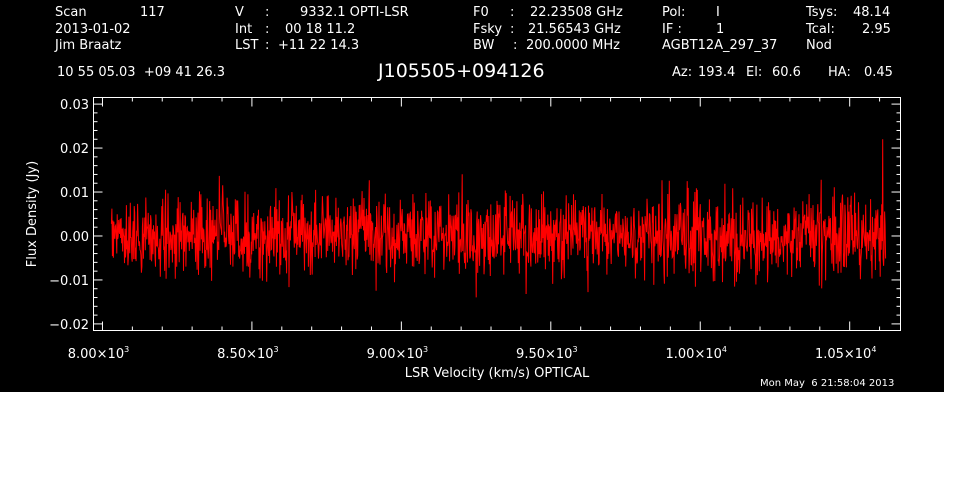  What do you see at coordinates (672, 29) in the screenshot?
I see `if-label: IF :` at bounding box center [672, 29].